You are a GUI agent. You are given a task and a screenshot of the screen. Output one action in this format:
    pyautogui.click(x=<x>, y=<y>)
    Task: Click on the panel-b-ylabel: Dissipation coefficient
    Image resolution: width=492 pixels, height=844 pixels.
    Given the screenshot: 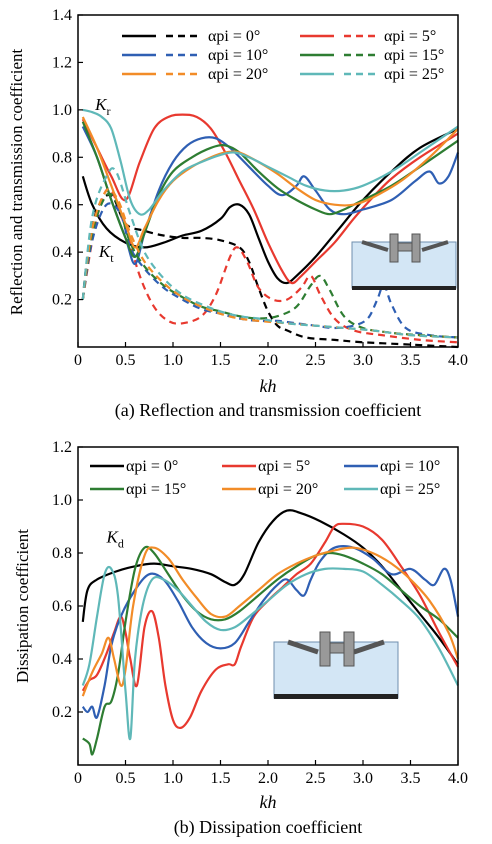 What is the action you would take?
    pyautogui.click(x=22, y=606)
    